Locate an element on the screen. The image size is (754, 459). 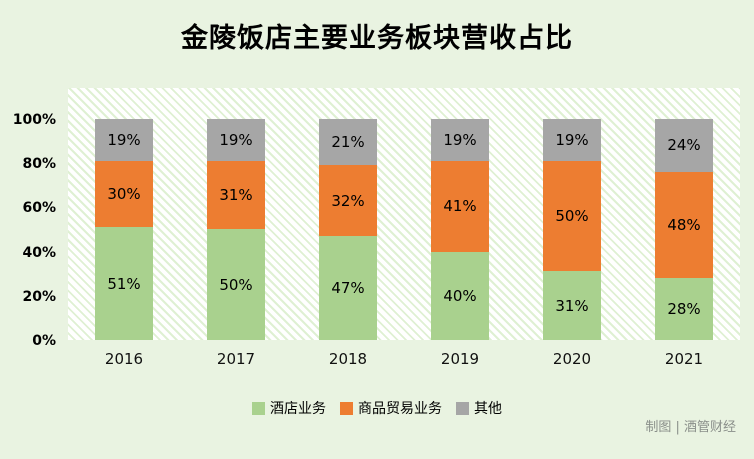
data-label: 48% is located at coordinates (684, 225).